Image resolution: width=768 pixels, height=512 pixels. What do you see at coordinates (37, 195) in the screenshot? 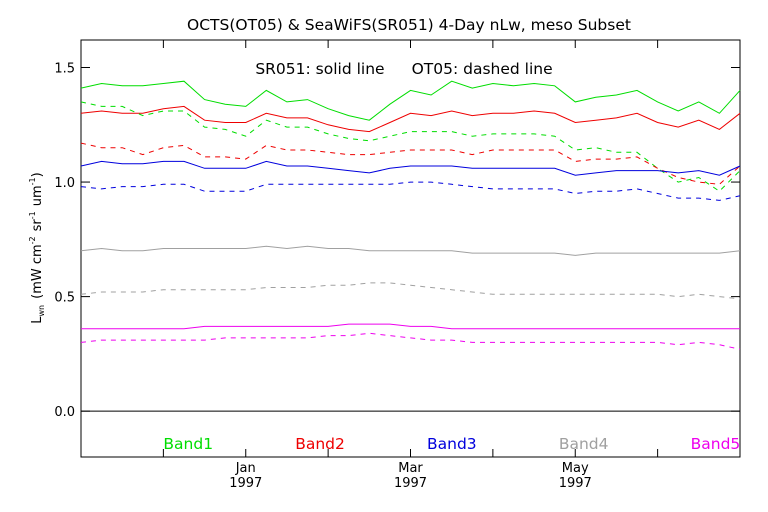
I see `y-label-um: um` at bounding box center [37, 195].